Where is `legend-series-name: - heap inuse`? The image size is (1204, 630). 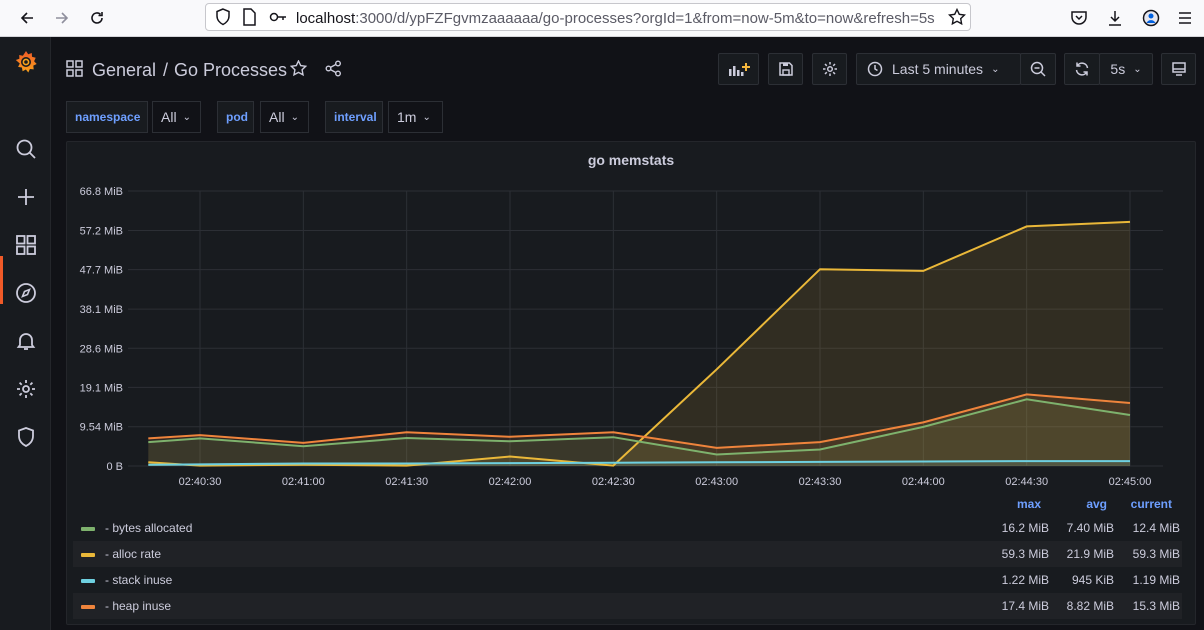 legend-series-name: - heap inuse is located at coordinates (138, 606).